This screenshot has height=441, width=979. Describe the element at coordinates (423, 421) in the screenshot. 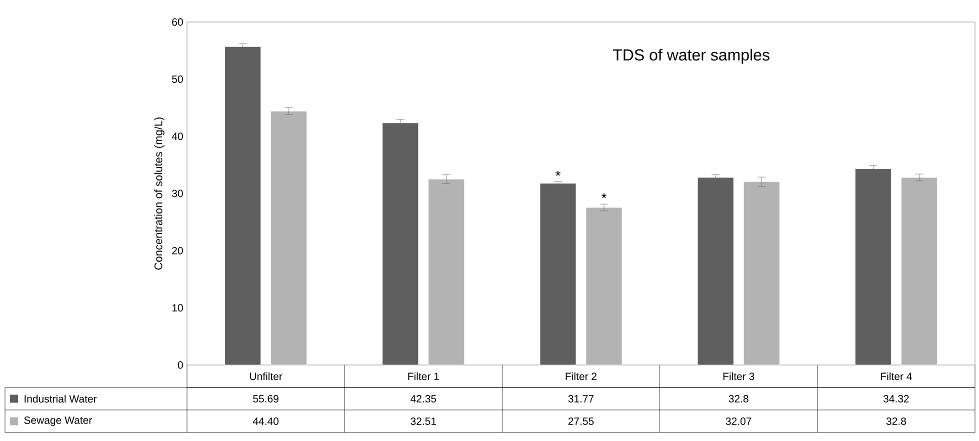

I see `data-label: 32.51` at that location.